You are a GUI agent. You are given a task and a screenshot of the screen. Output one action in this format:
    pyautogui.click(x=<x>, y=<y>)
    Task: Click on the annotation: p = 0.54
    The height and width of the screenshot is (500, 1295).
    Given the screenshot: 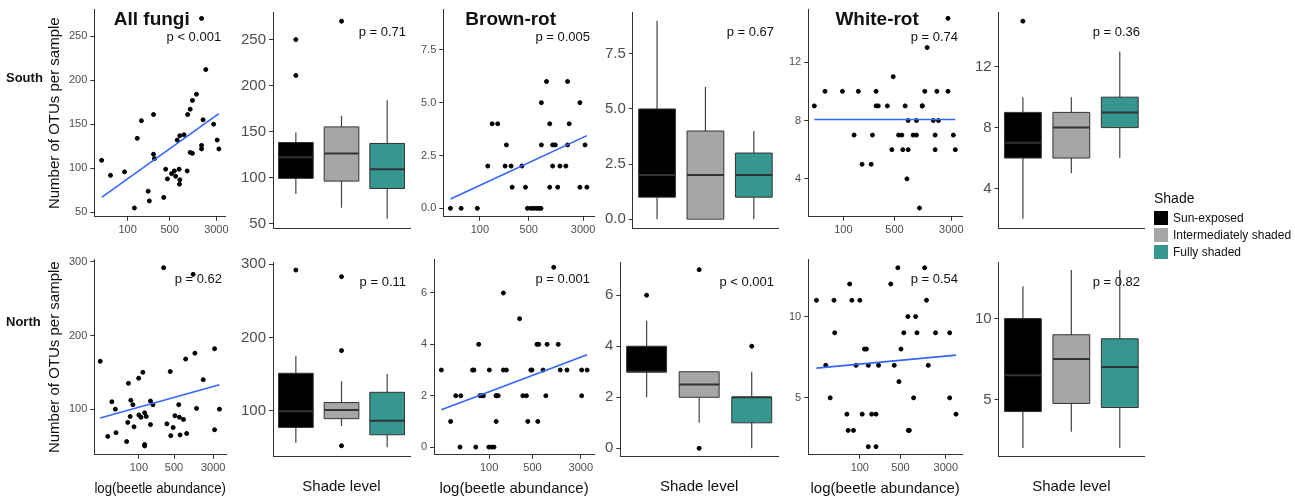 What is the action you would take?
    pyautogui.click(x=934, y=279)
    